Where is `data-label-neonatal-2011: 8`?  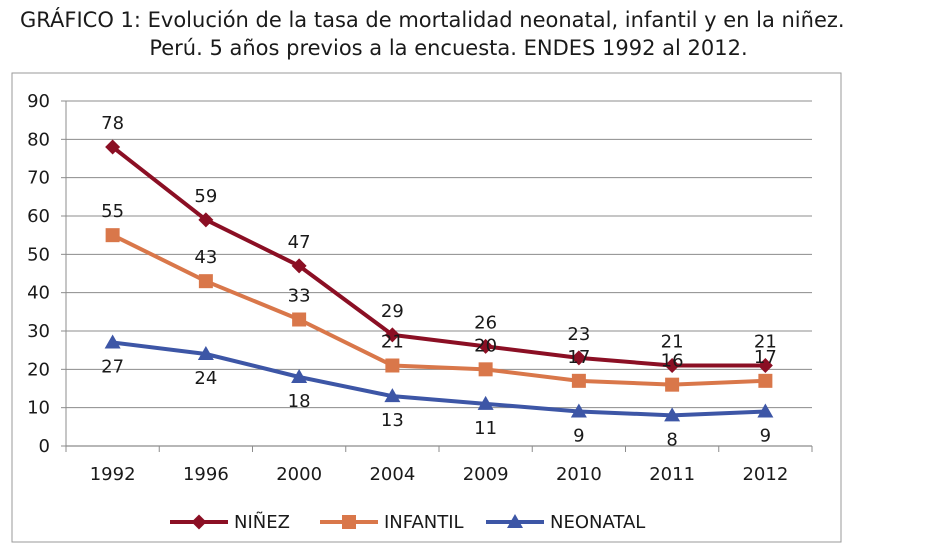 data-label-neonatal-2011: 8 is located at coordinates (671, 439).